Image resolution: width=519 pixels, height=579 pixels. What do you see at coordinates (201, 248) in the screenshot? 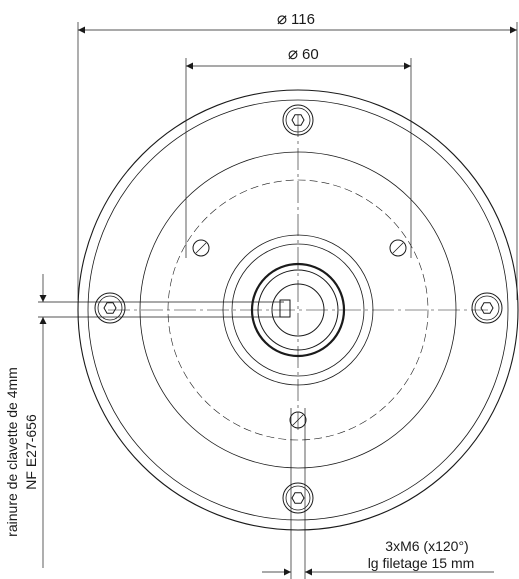
I see `hole-upper-left` at bounding box center [201, 248].